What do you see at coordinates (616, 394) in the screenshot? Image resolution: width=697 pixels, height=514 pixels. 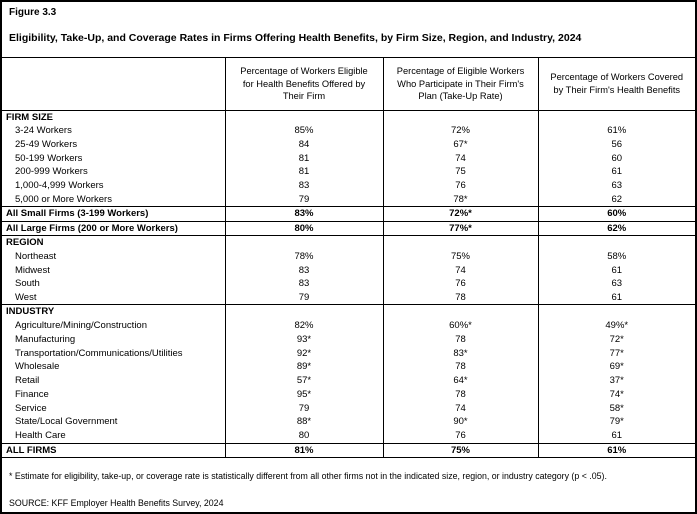 I see `value-cell: 74*` at bounding box center [616, 394].